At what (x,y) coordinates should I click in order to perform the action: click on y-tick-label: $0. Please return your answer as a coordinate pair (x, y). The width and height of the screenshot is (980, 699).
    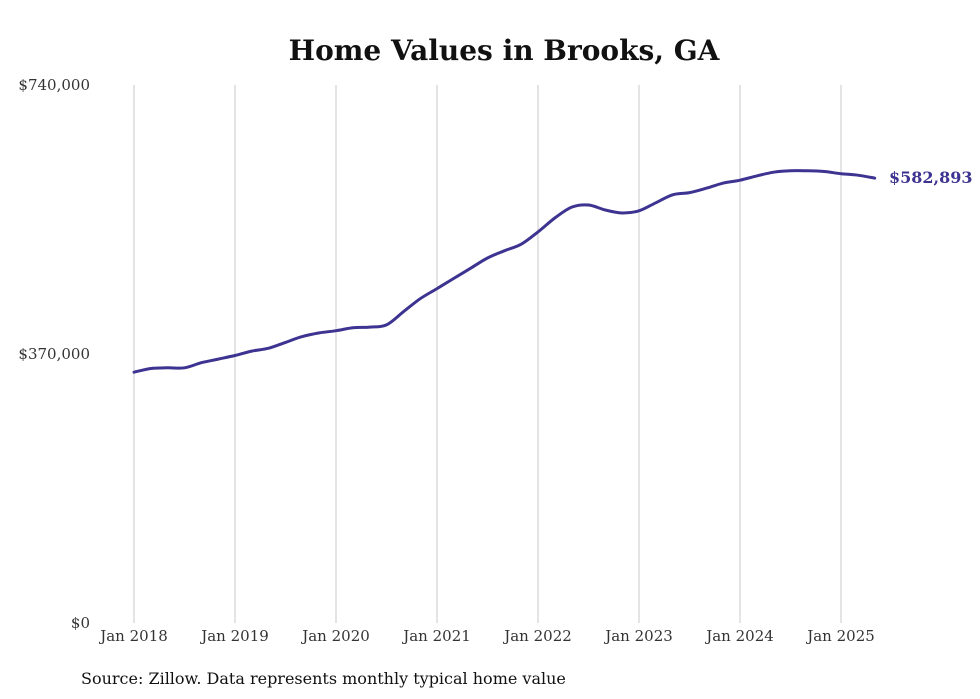
    Looking at the image, I should click on (80, 623).